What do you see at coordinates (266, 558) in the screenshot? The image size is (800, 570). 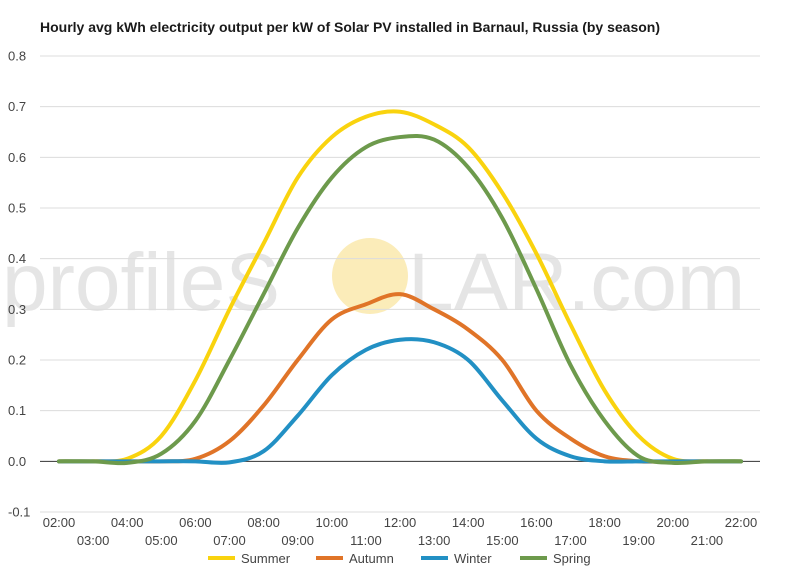 I see `legend-label: Summer` at bounding box center [266, 558].